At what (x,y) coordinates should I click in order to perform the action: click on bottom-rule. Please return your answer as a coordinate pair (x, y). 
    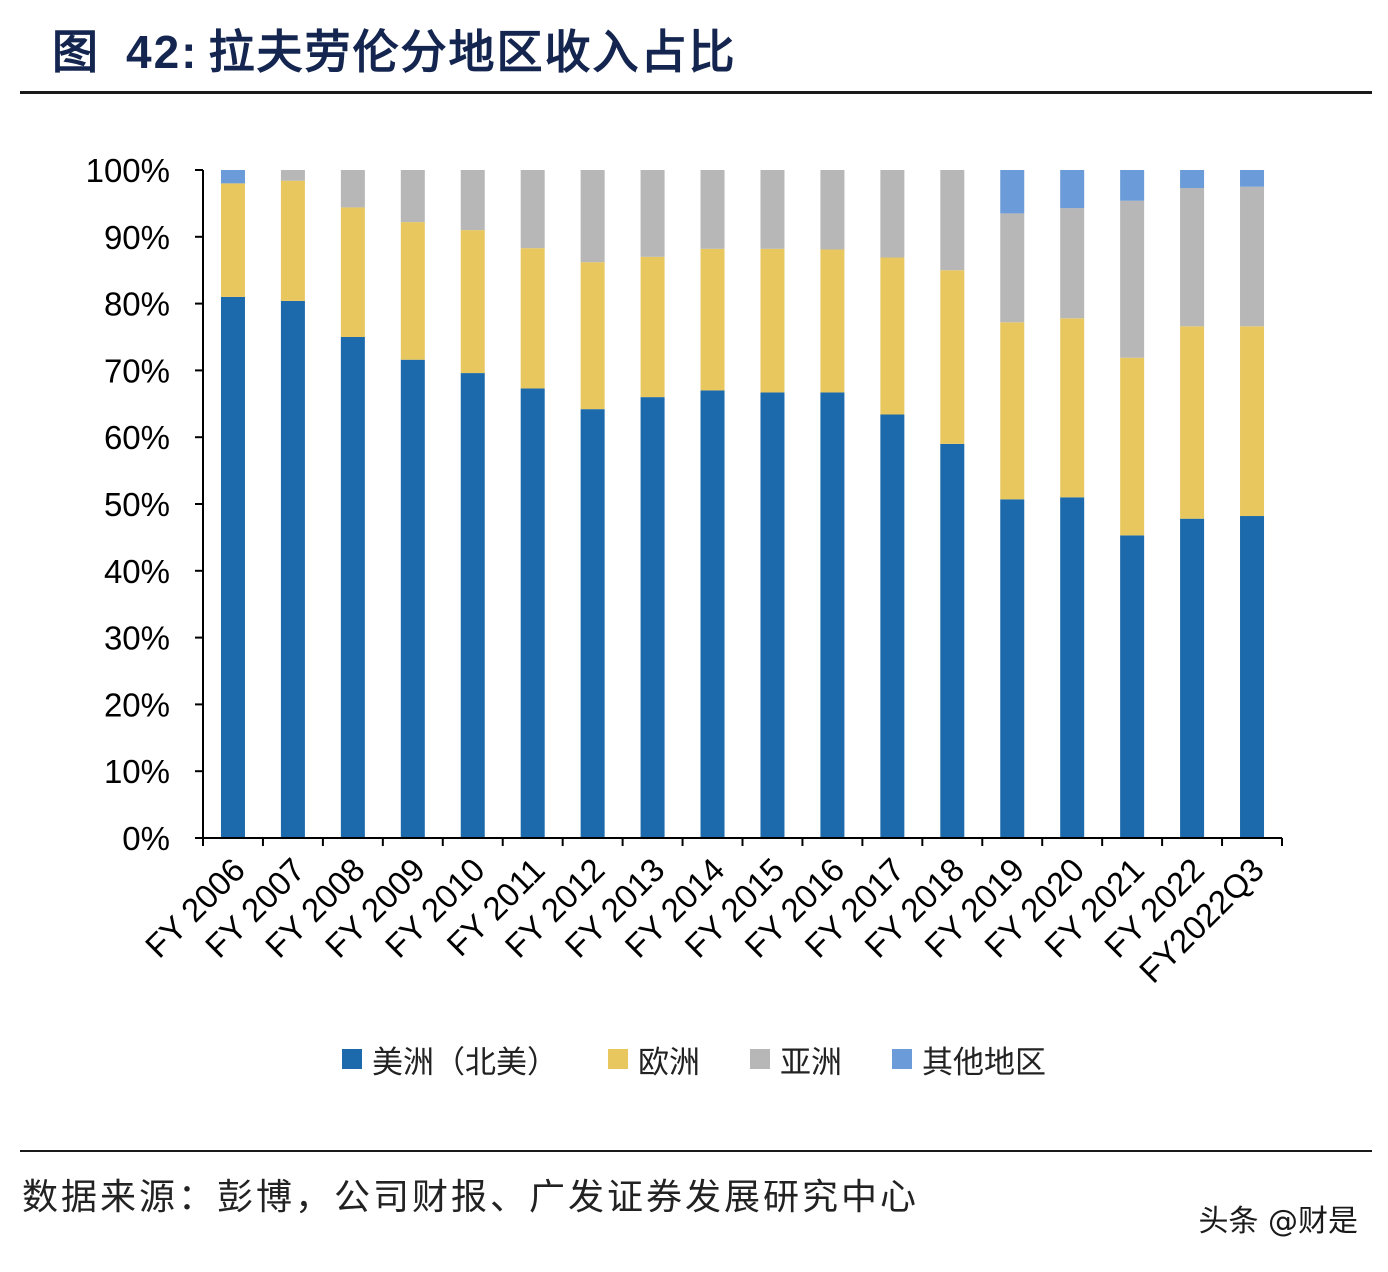
    Looking at the image, I should click on (696, 1151).